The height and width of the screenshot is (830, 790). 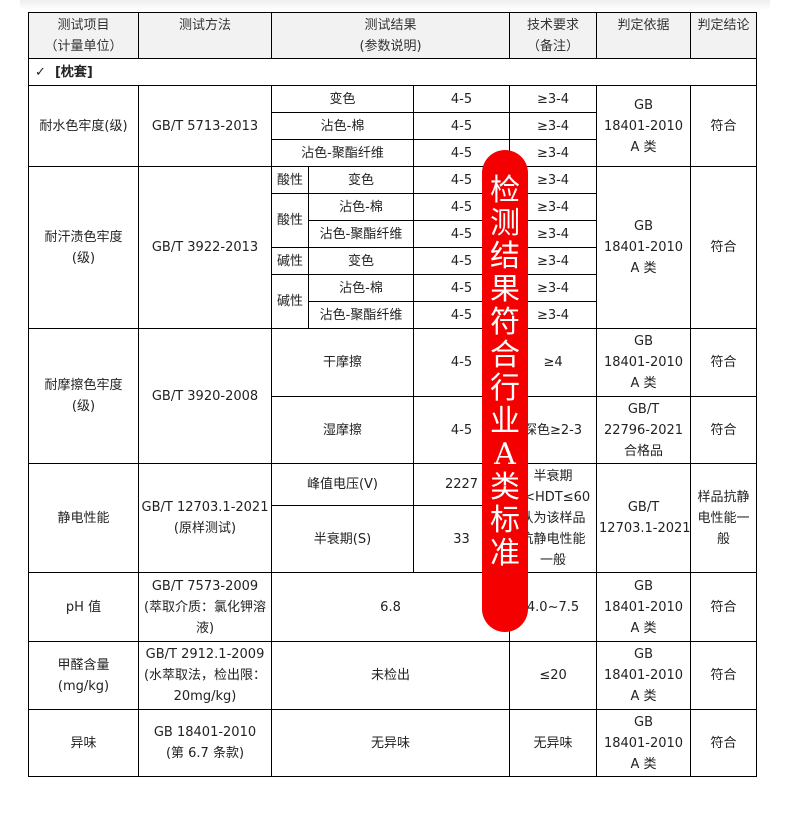 I want to click on item-cell: 耐水色牢度(级), so click(x=83, y=126).